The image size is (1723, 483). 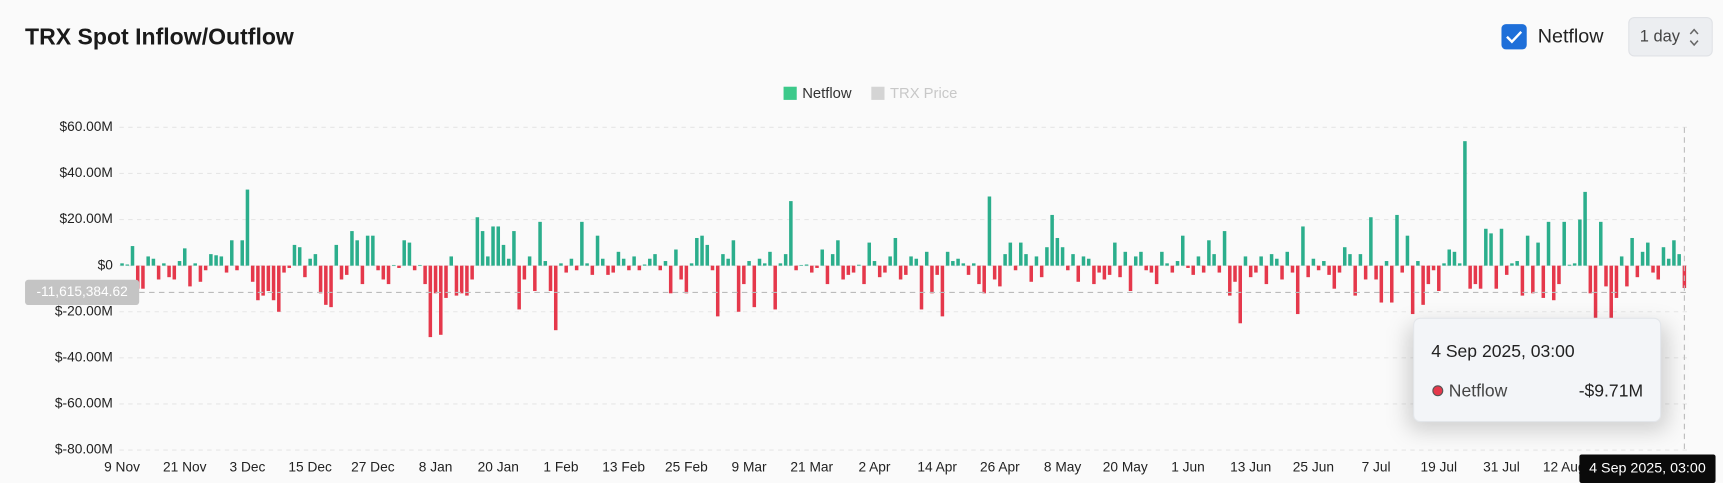 What do you see at coordinates (1571, 37) in the screenshot?
I see `toggle-label: Netflow` at bounding box center [1571, 37].